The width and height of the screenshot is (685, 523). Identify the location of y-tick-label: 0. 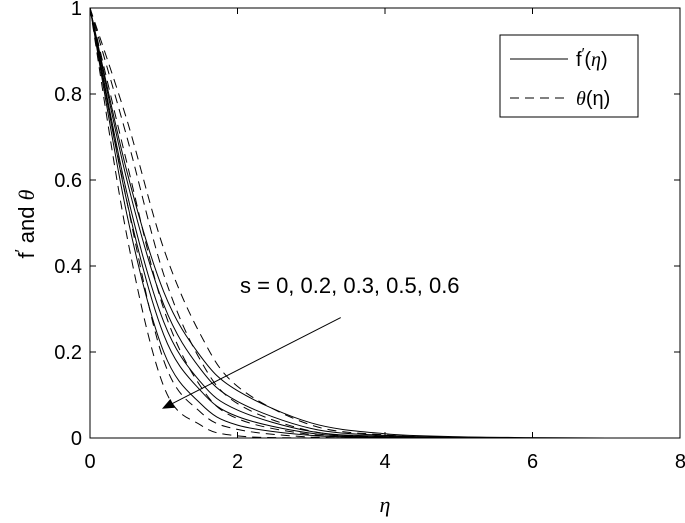
(76, 439).